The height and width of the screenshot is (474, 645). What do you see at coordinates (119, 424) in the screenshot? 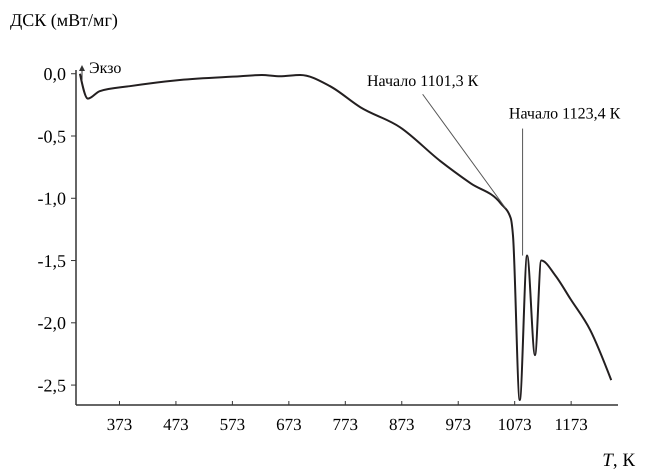
I see `x-tick-label: 373` at bounding box center [119, 424].